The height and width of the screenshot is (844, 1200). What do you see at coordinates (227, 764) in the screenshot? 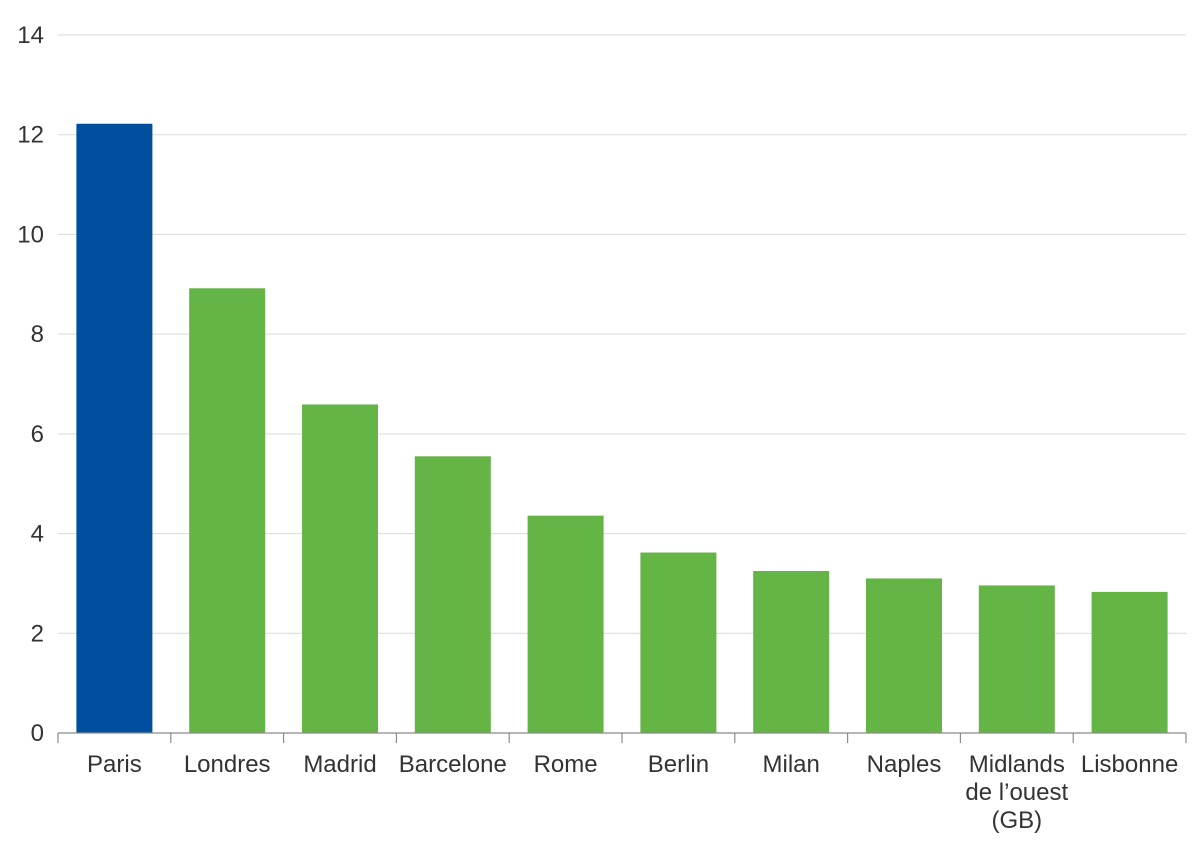
I see `x-tick-label-2: Londres` at bounding box center [227, 764].